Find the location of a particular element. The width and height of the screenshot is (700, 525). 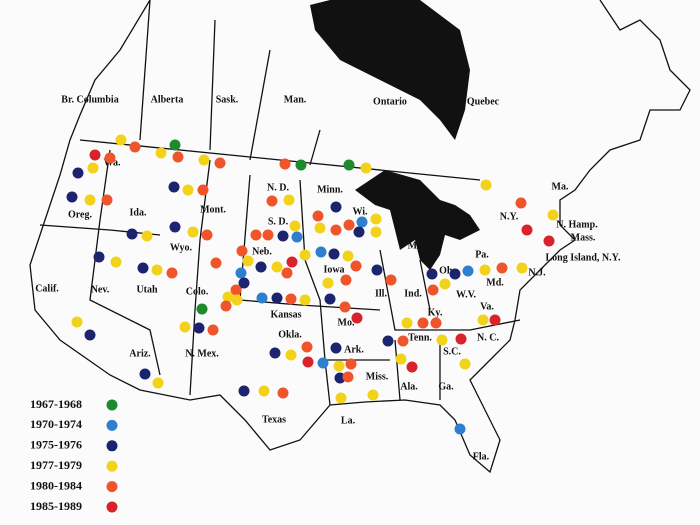

region-label: N.Y. is located at coordinates (509, 216).